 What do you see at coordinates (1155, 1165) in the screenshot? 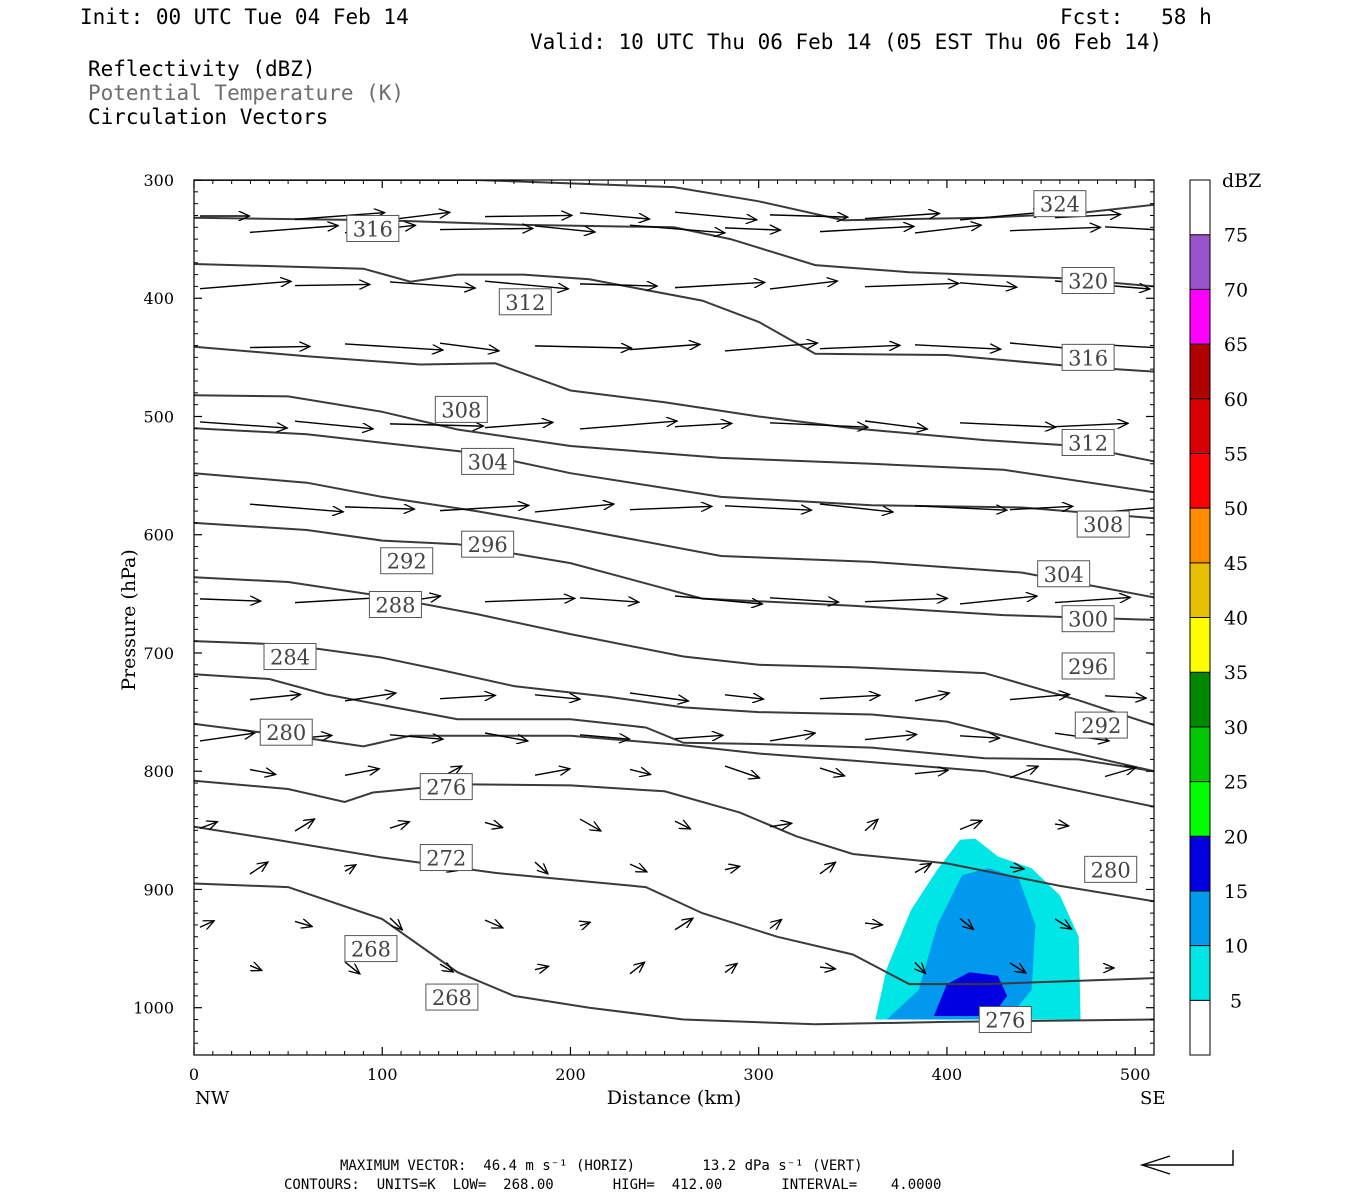
I see `reference-arrowhead-icon` at bounding box center [1155, 1165].